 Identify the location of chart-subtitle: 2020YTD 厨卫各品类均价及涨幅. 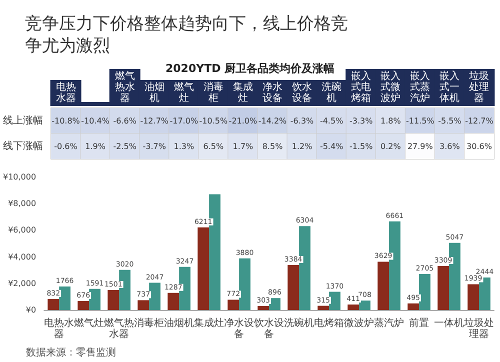
(250, 68).